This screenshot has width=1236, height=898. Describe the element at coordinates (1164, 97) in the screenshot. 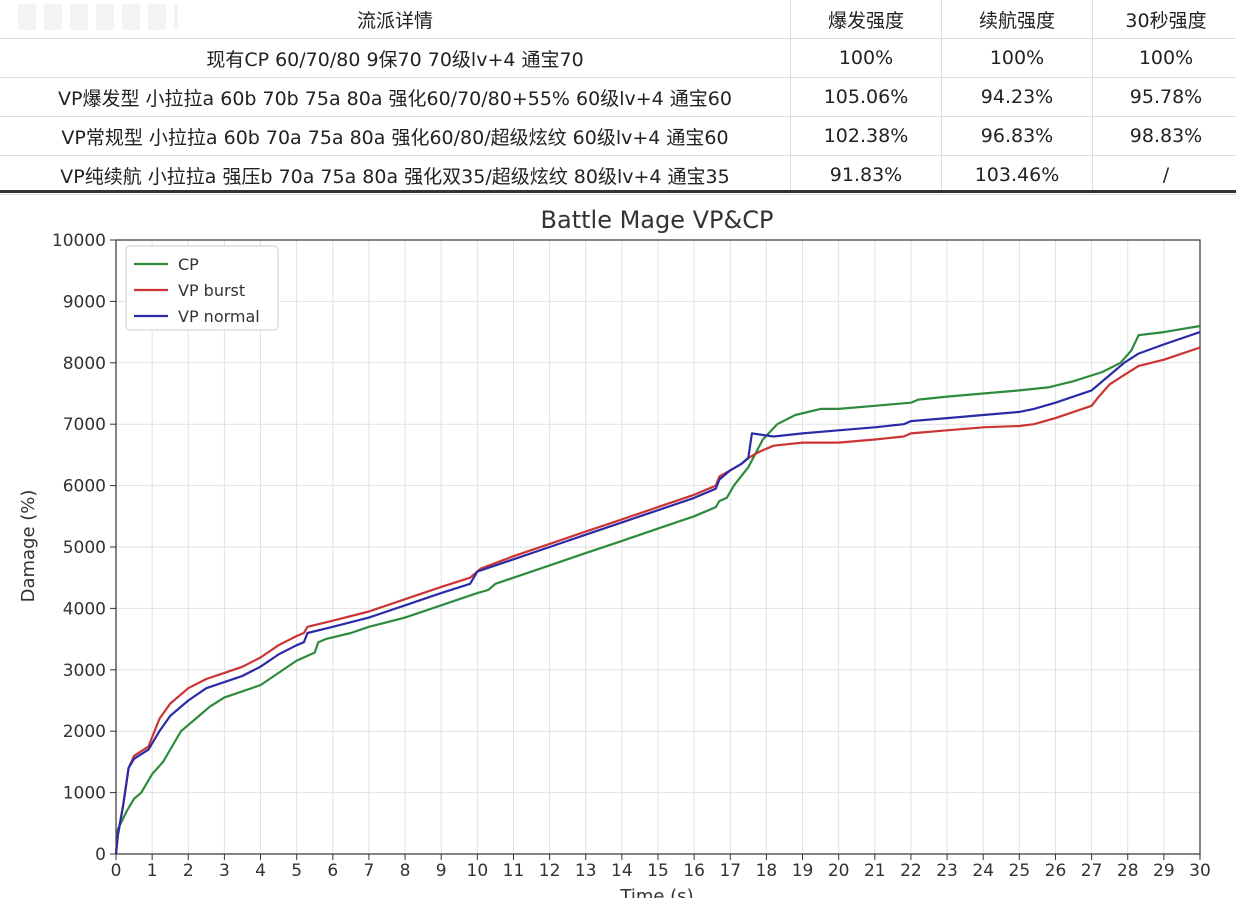

I see `table-cell-30s: 95.78%` at that location.